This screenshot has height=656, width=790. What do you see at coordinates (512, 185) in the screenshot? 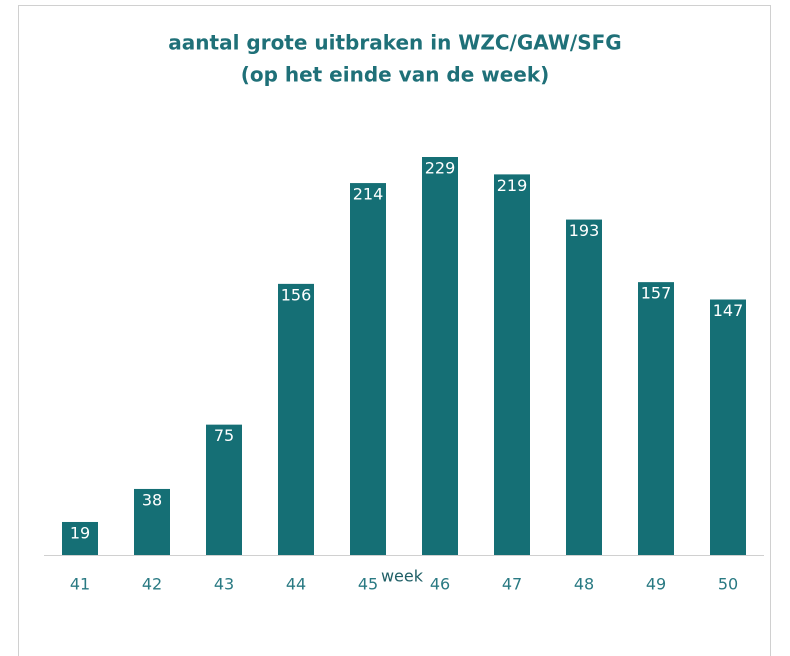
I see `value-label: 219` at bounding box center [512, 185].